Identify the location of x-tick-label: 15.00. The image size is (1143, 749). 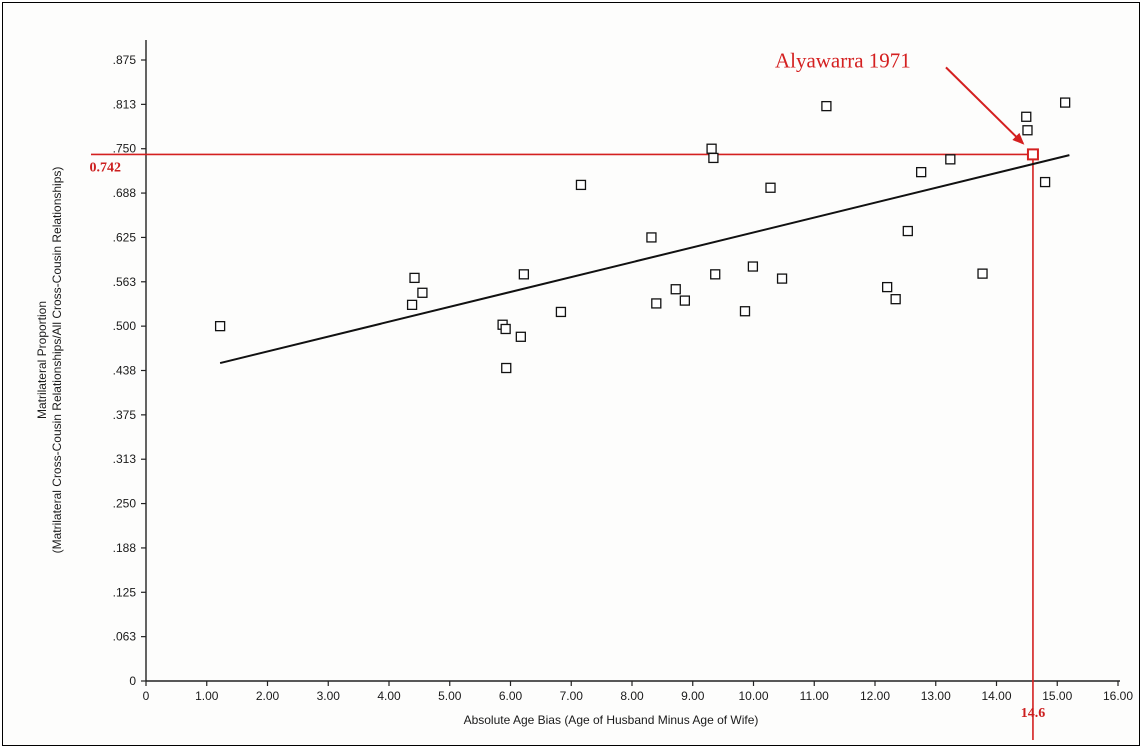
(1057, 696).